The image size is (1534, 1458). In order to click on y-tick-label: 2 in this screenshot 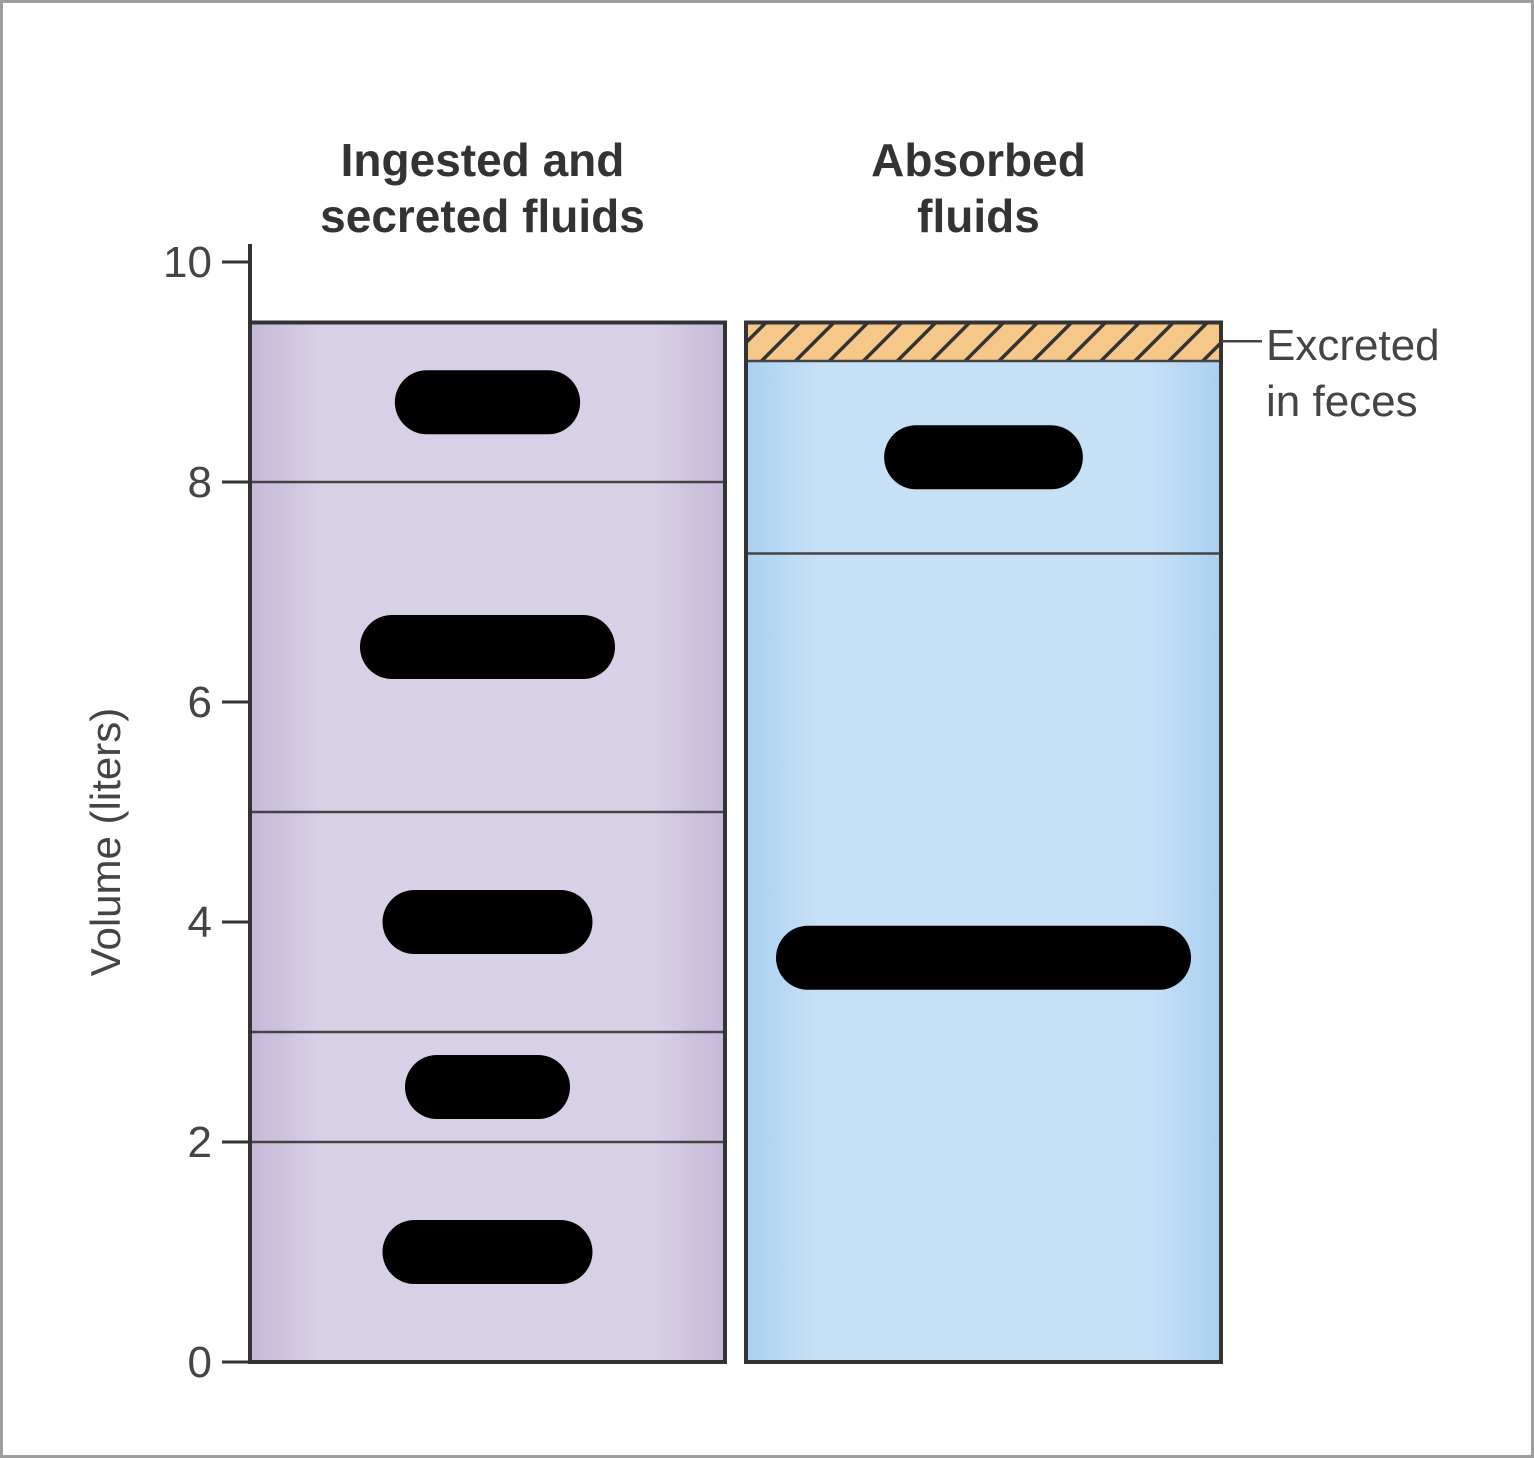, I will do `click(200, 1142)`.